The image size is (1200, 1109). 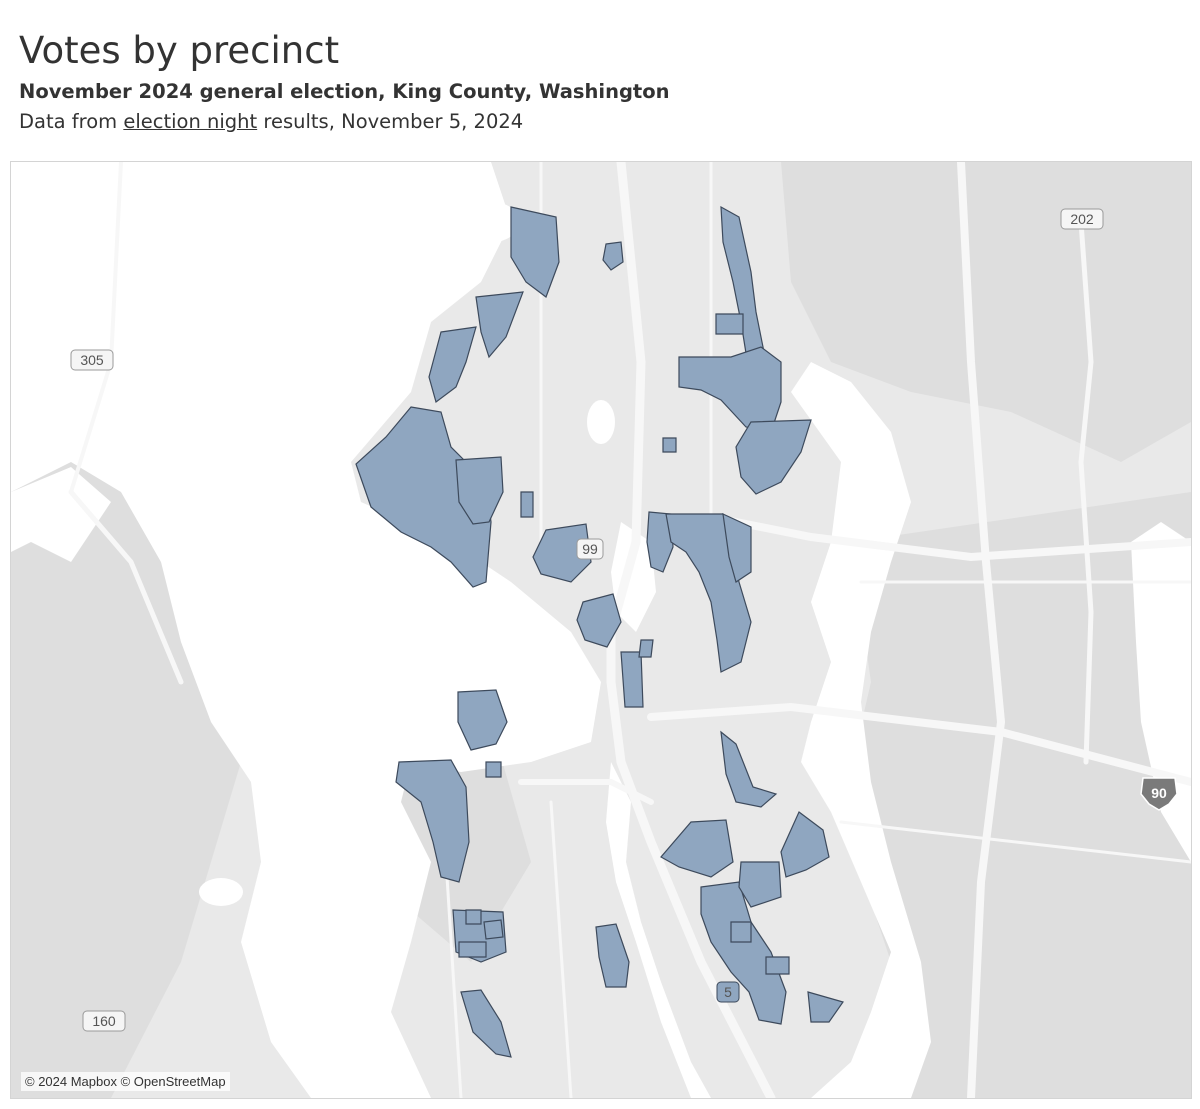 I want to click on route-5-shield: 5, so click(x=728, y=992).